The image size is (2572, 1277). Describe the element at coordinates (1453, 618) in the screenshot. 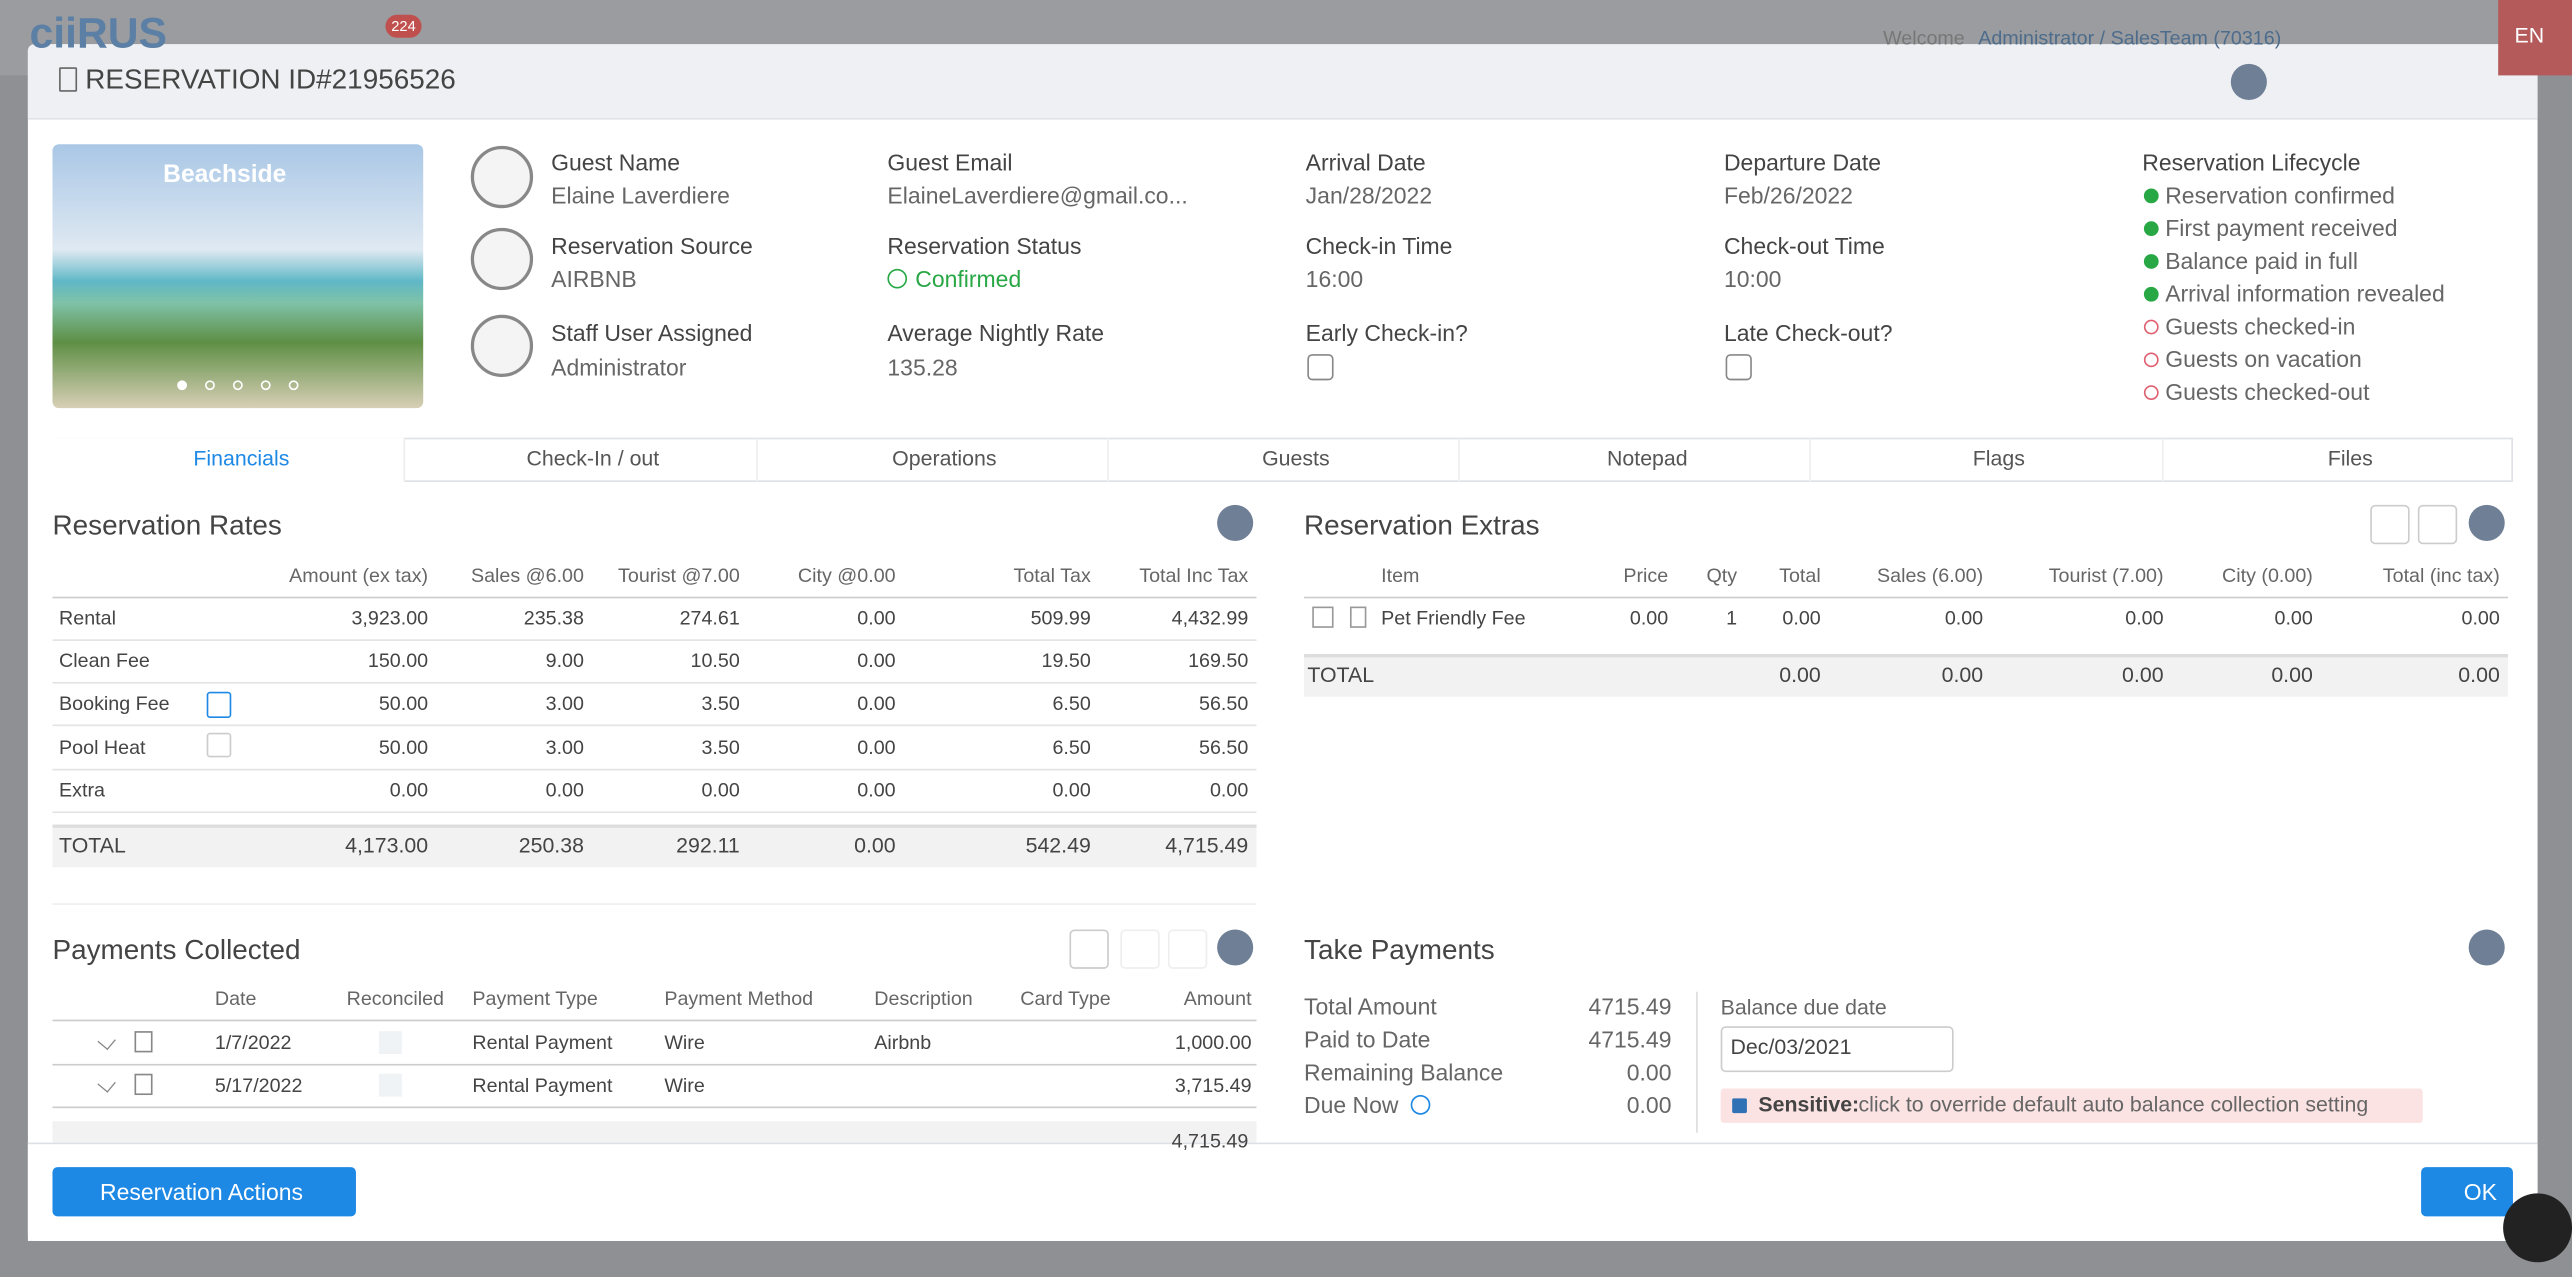

I see `cell: Pet Friendly Fee` at that location.